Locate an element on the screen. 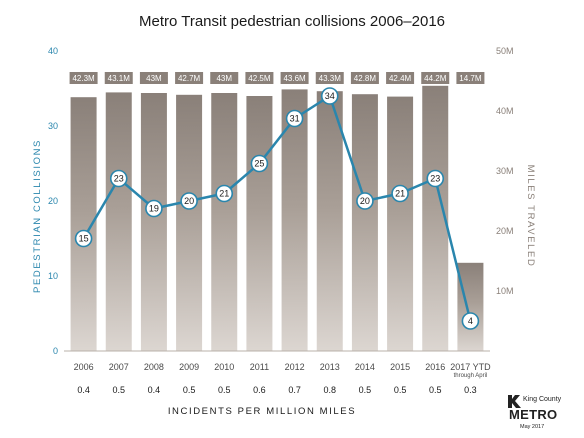  right-tick-label: 20M is located at coordinates (505, 231).